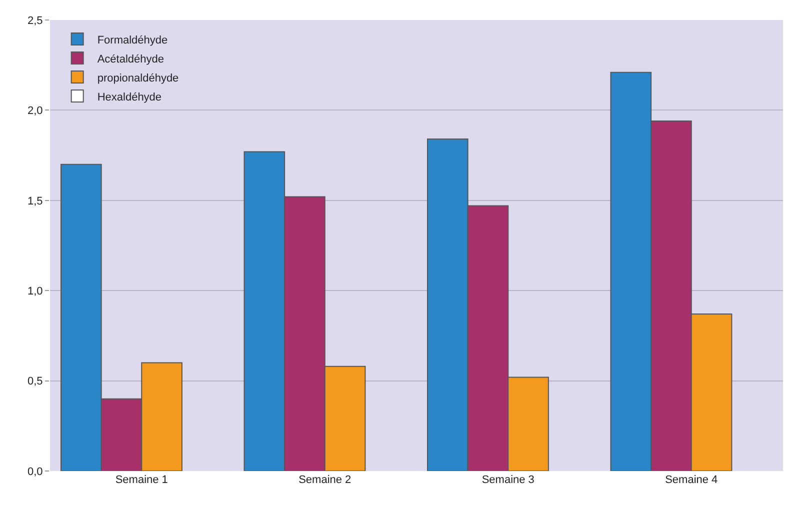 This screenshot has height=506, width=803. What do you see at coordinates (141, 480) in the screenshot?
I see `x-tick-label: Semaine 1` at bounding box center [141, 480].